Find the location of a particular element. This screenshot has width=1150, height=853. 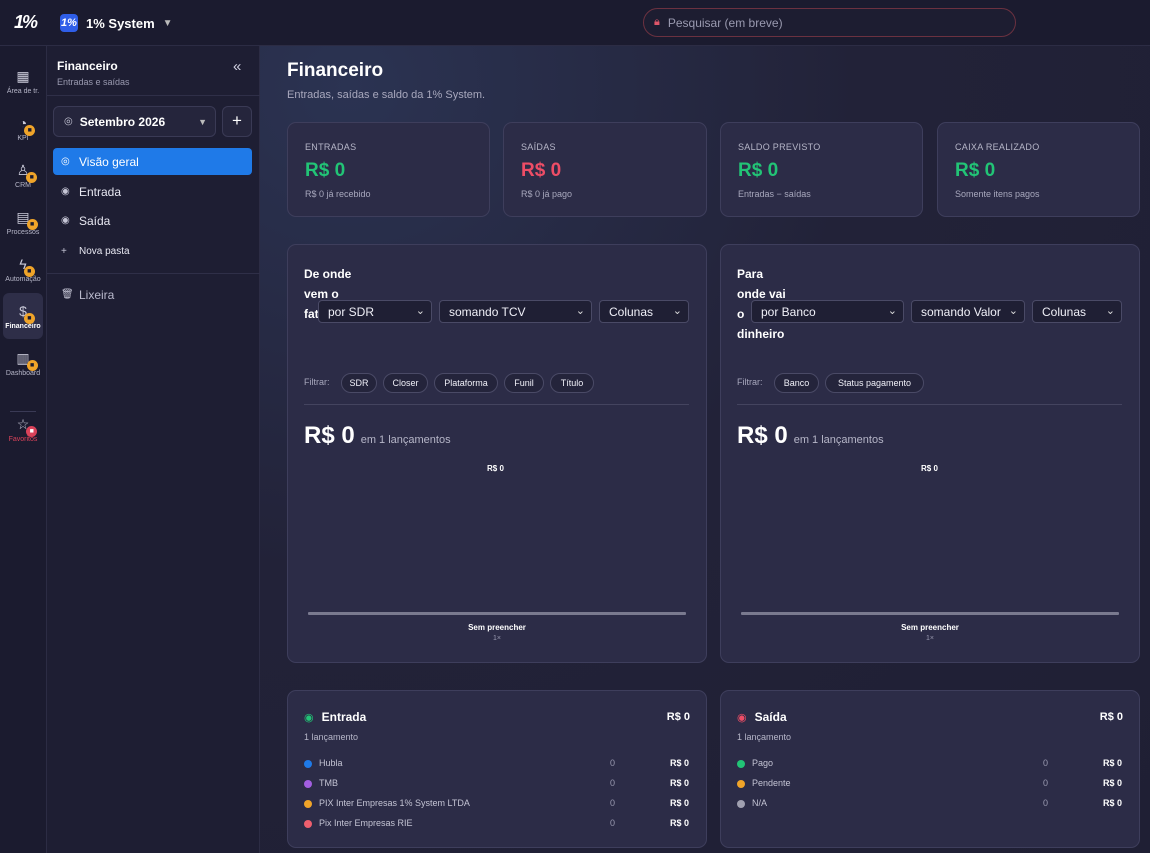

sidebar-item-label: Entrada is located at coordinates (100, 191).